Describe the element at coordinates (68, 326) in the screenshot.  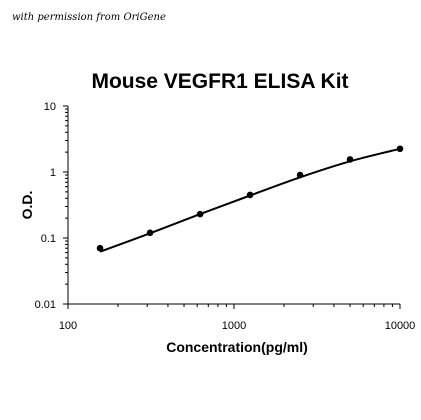
I see `x-tick-label: 100` at that location.